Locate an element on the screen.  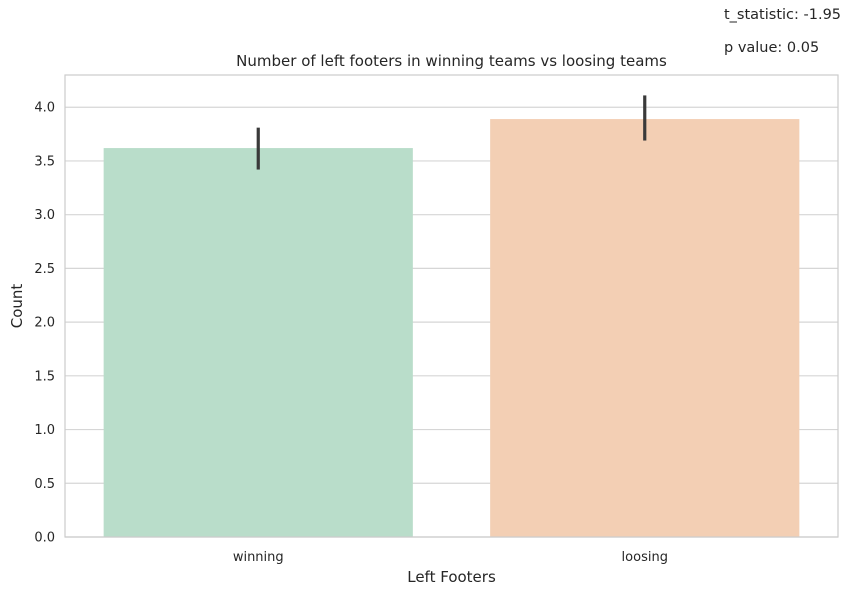
error-bars is located at coordinates (451, 132).